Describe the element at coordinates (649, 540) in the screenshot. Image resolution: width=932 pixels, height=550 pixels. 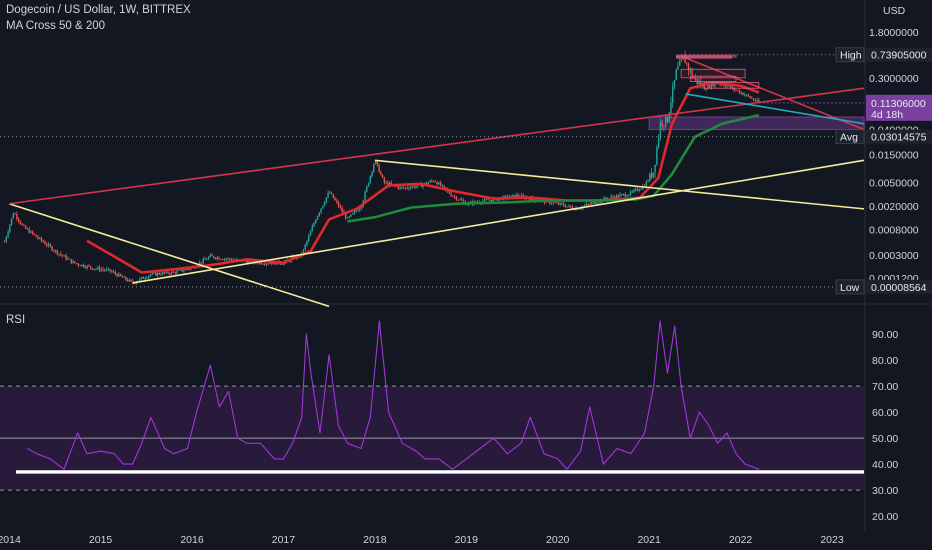
I see `x-tick-label: 2021` at that location.